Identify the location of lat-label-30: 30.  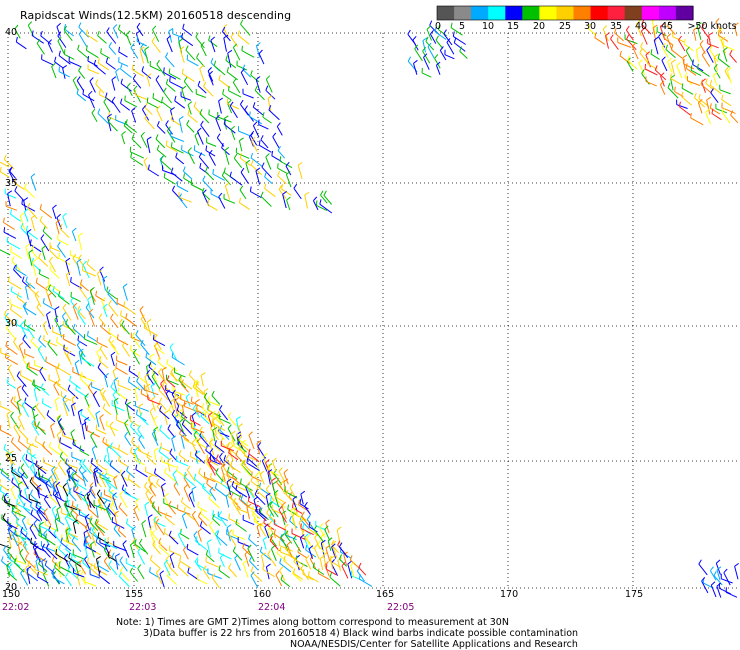
(11, 323).